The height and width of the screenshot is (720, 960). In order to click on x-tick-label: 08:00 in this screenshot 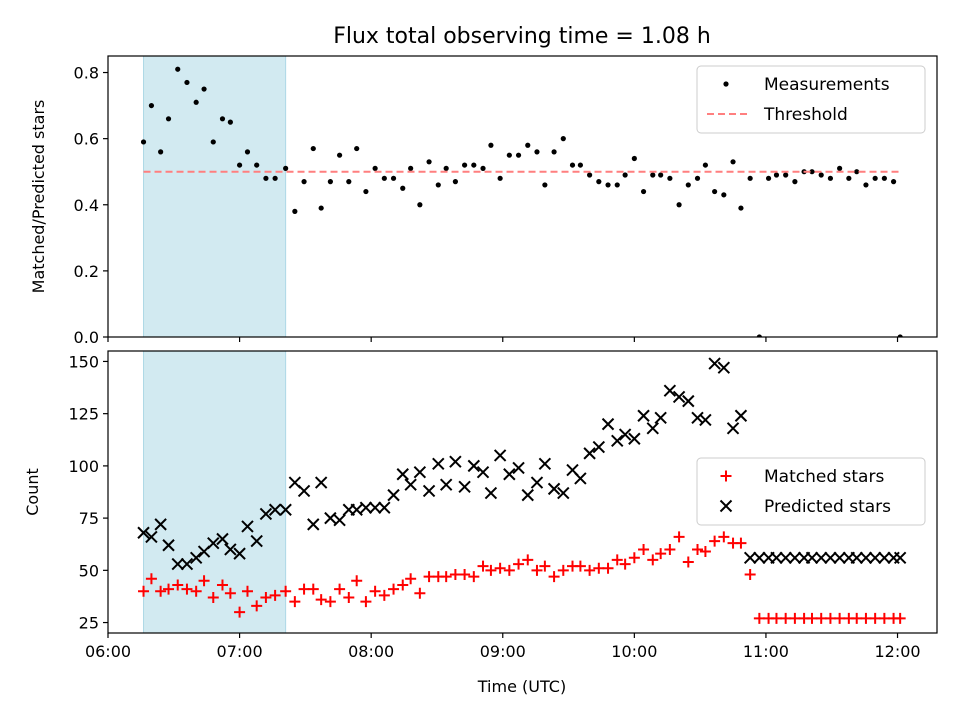, I will do `click(371, 651)`.